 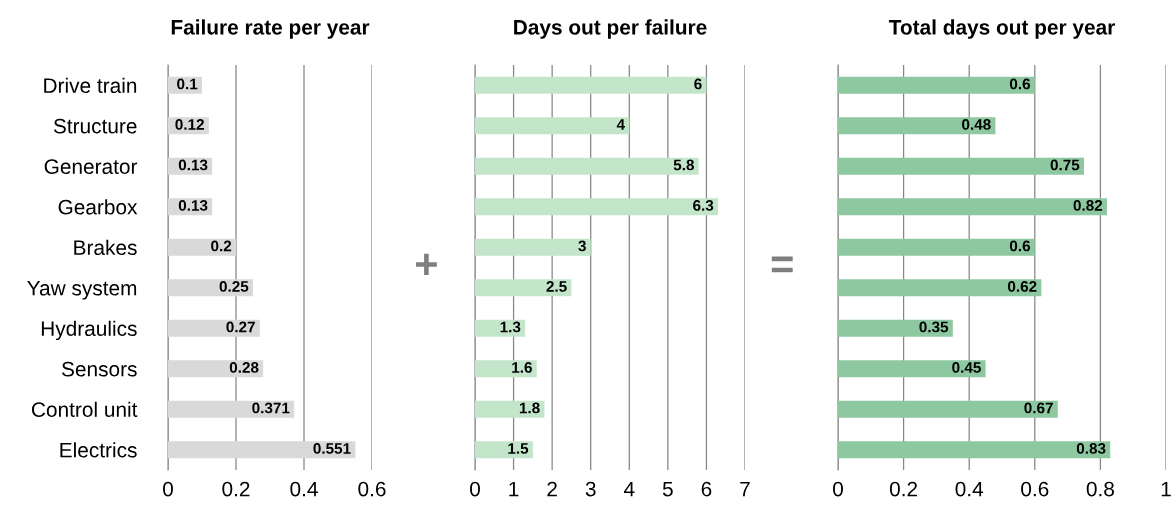 What do you see at coordinates (234, 286) in the screenshot?
I see `data-label: 0.25` at bounding box center [234, 286].